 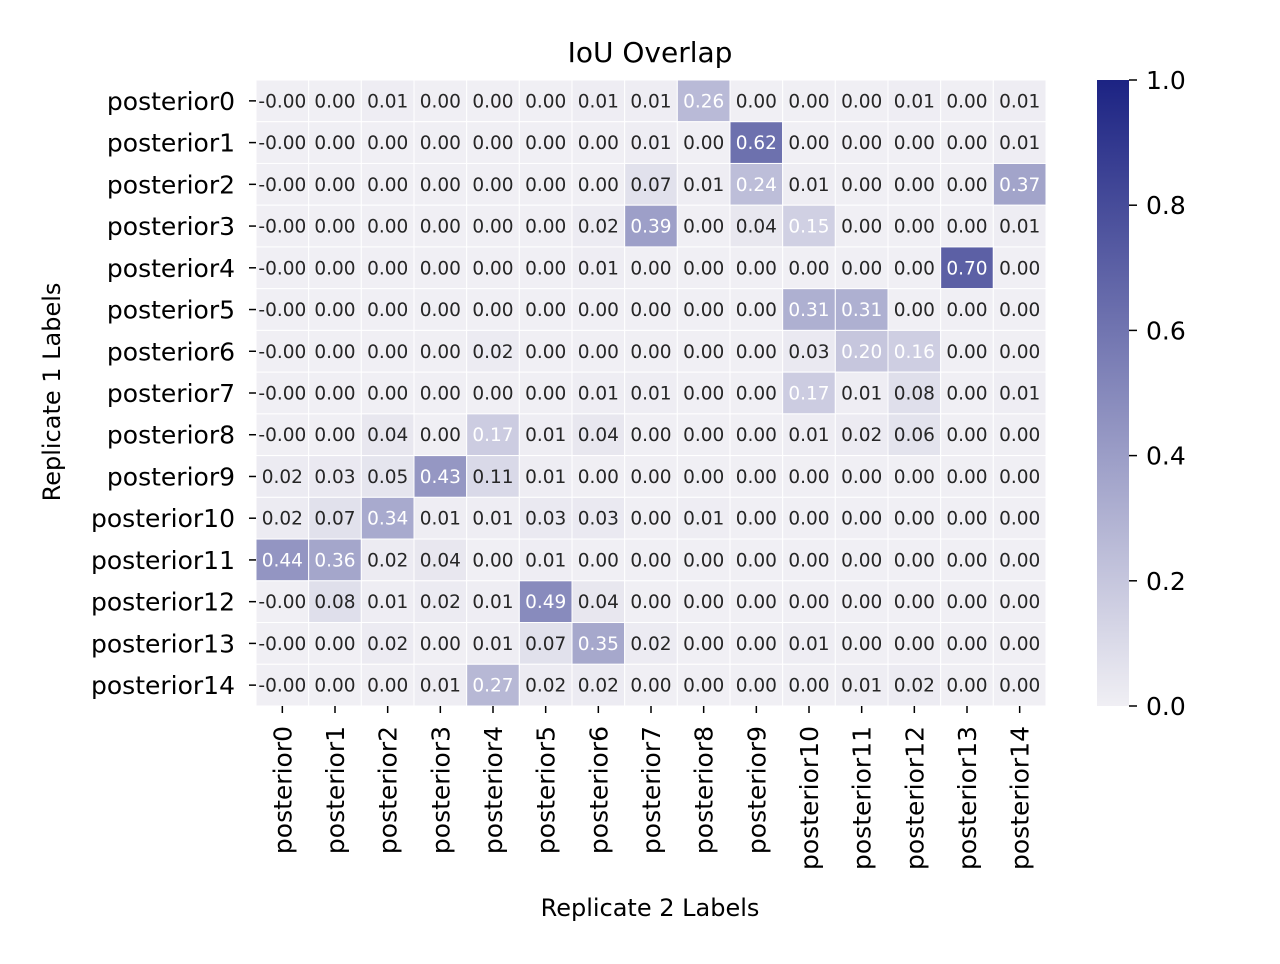 What do you see at coordinates (171, 393) in the screenshot?
I see `y-tick-label: posterior7` at bounding box center [171, 393].